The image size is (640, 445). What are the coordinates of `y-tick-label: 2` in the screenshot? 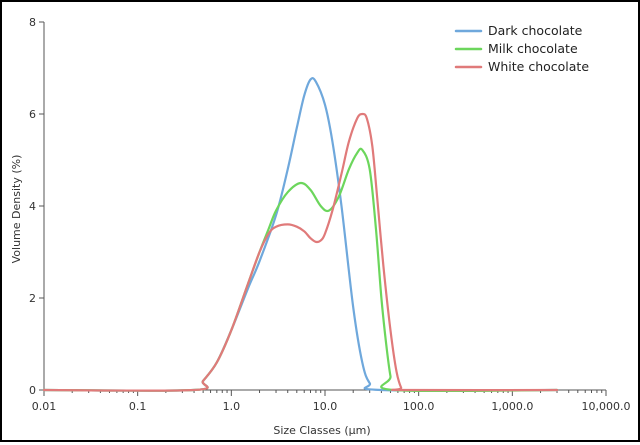 It's located at (32, 298).